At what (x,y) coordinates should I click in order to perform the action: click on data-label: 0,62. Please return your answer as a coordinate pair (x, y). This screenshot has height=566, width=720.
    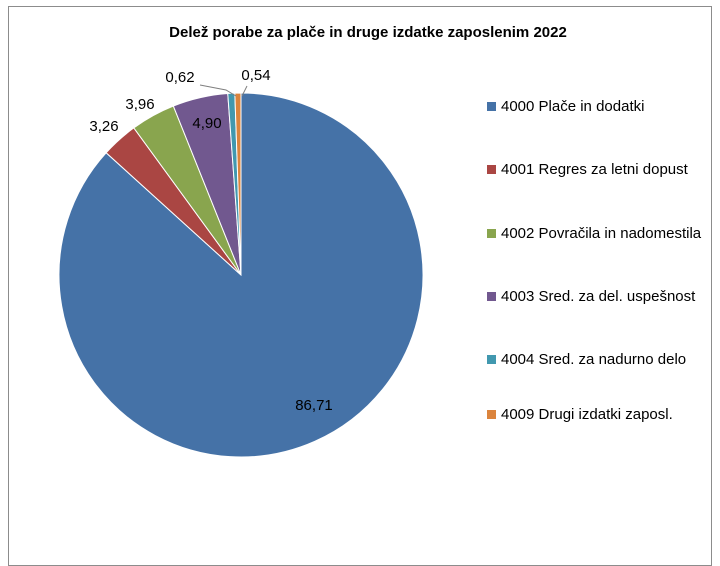
    Looking at the image, I should click on (179, 77).